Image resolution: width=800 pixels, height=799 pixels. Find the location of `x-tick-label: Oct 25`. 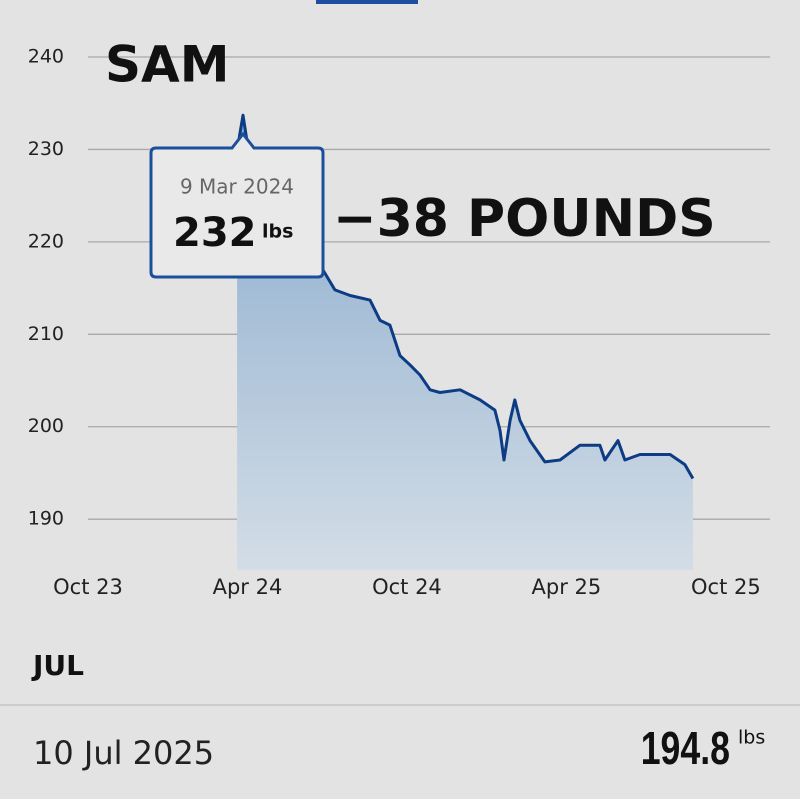

x-tick-label: Oct 25 is located at coordinates (726, 587).